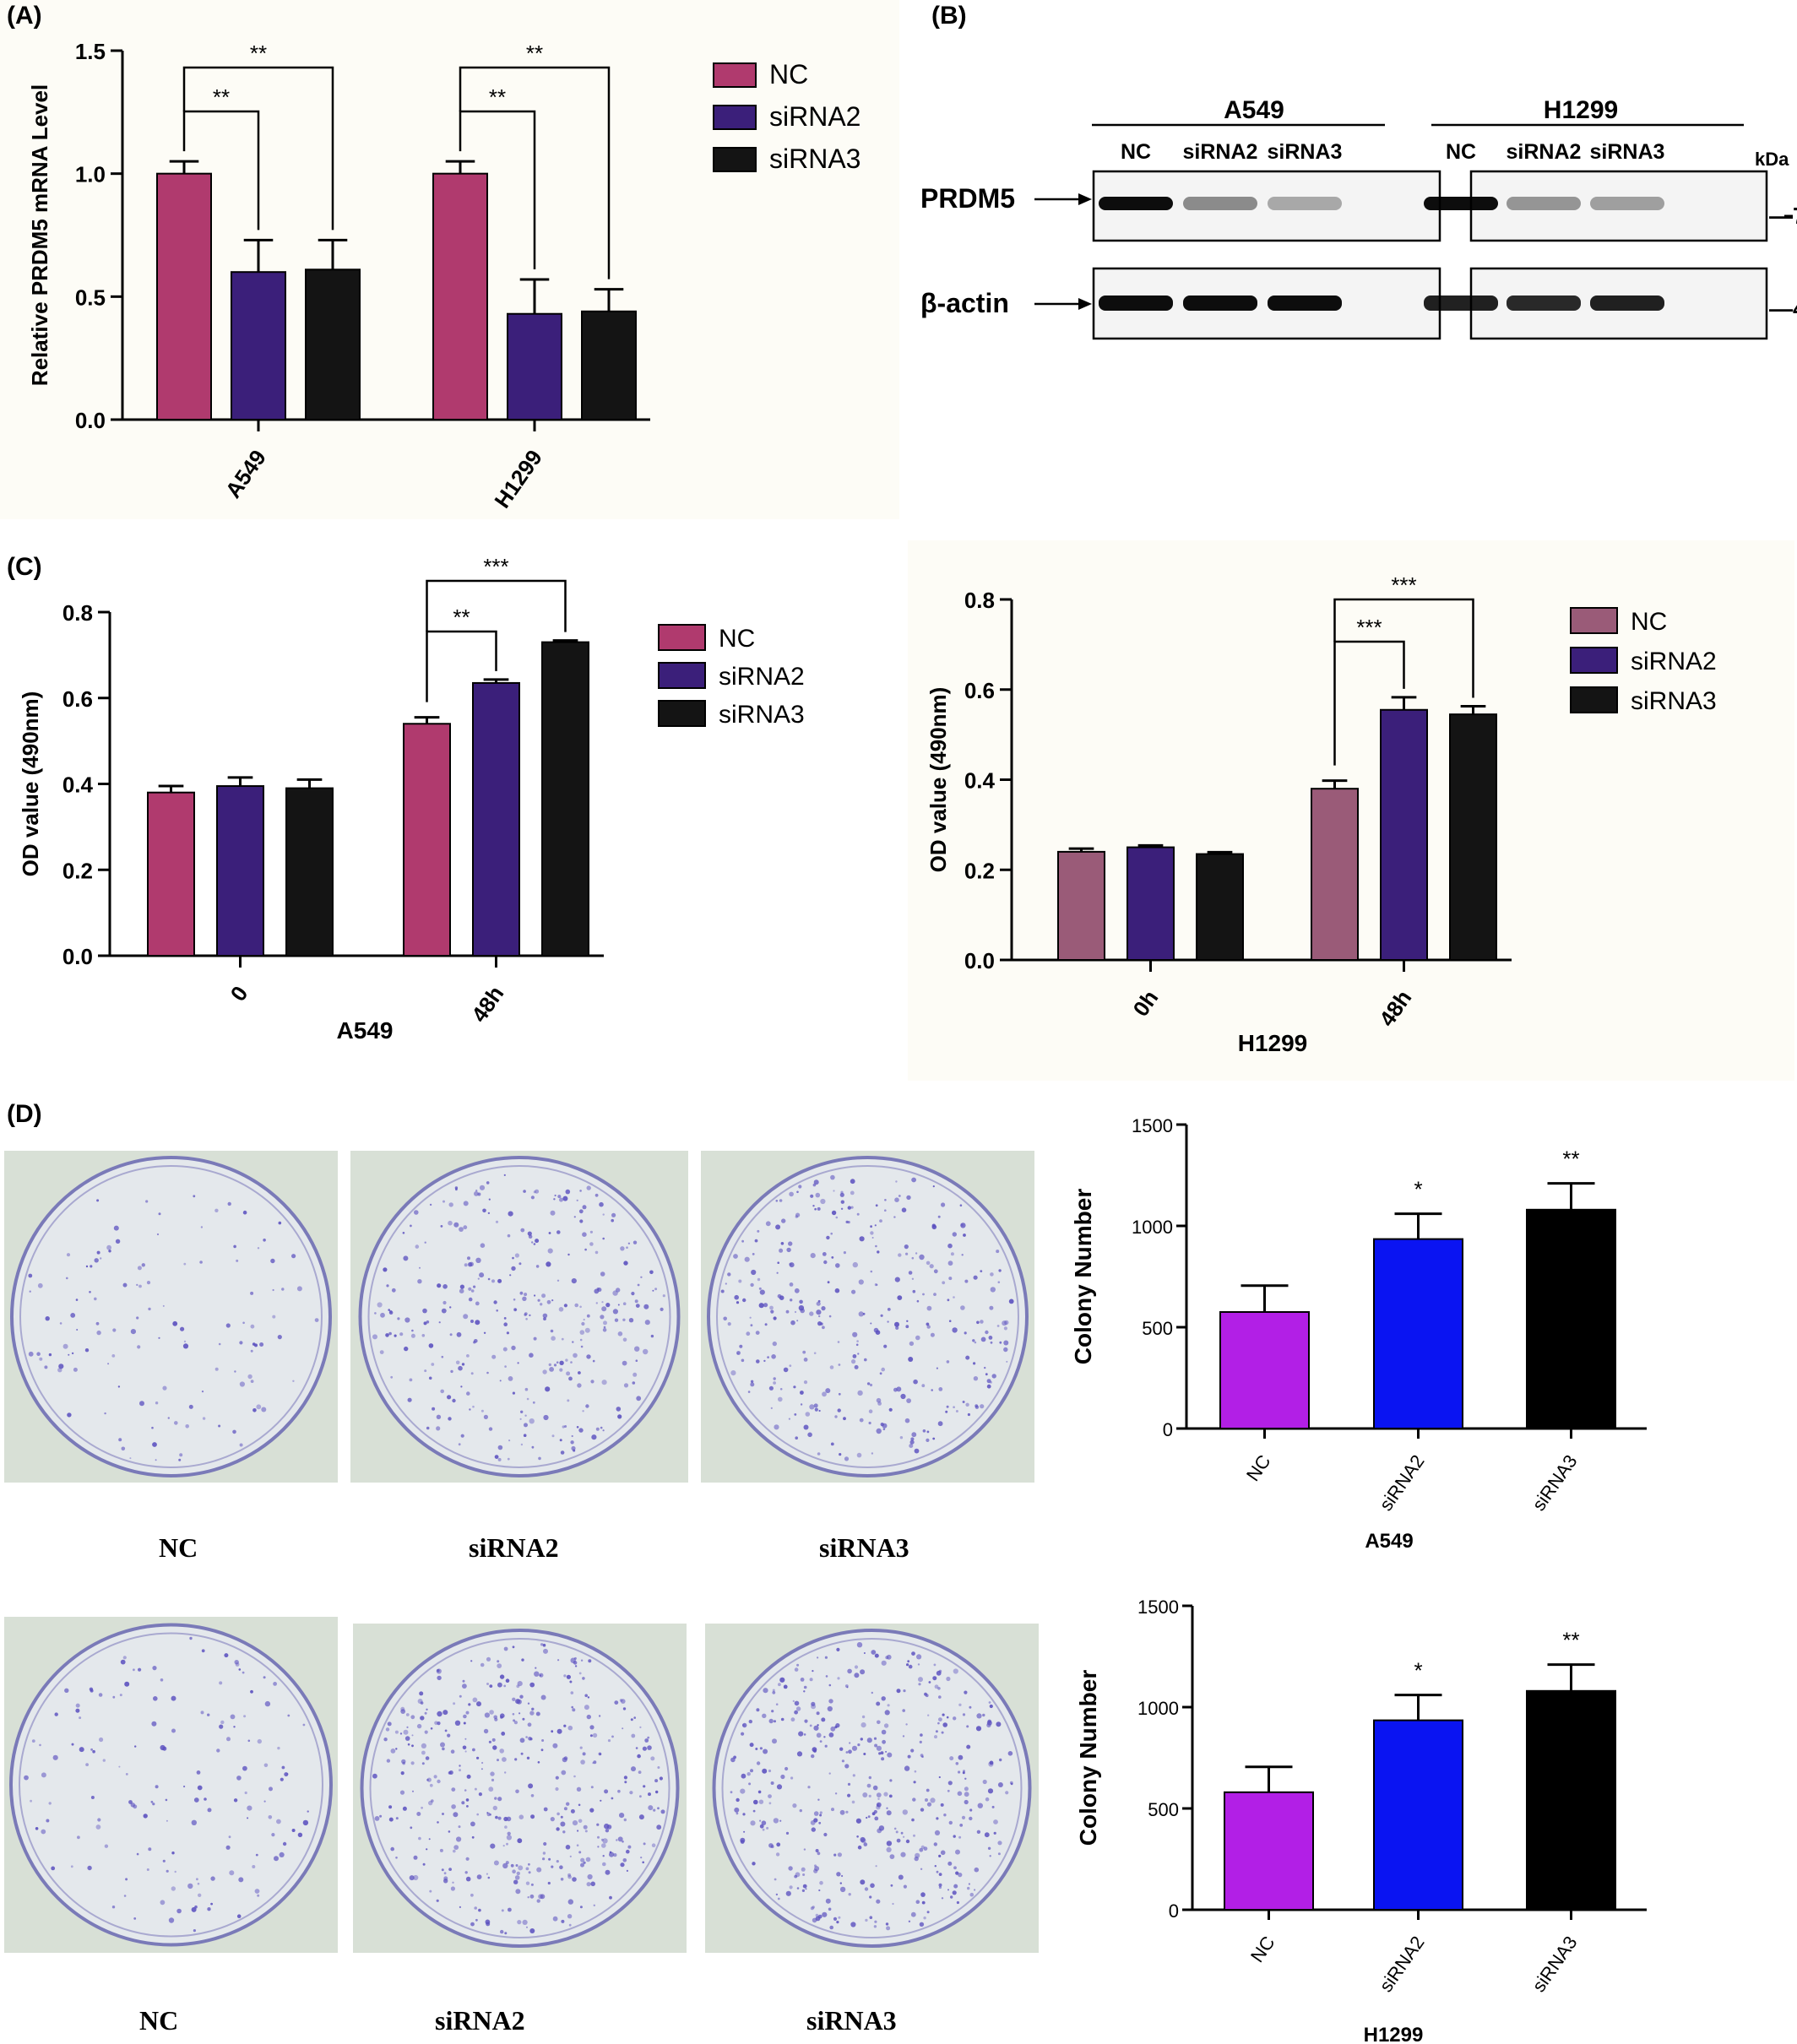 The image size is (1797, 2044). What do you see at coordinates (77, 613) in the screenshot?
I see `y-tick-label: 0.8` at bounding box center [77, 613].